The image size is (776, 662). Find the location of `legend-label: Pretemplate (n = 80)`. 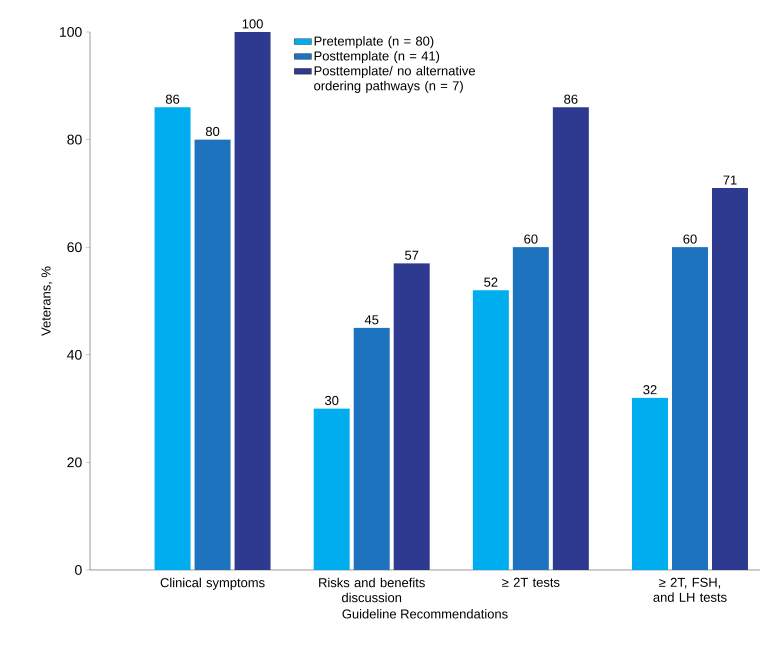

legend-label: Pretemplate (n = 80) is located at coordinates (374, 42).